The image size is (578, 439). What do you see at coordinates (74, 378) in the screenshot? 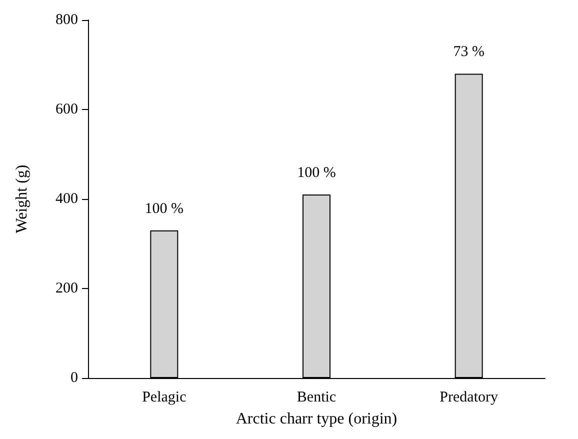
I see `y-tick-label: 0` at bounding box center [74, 378].